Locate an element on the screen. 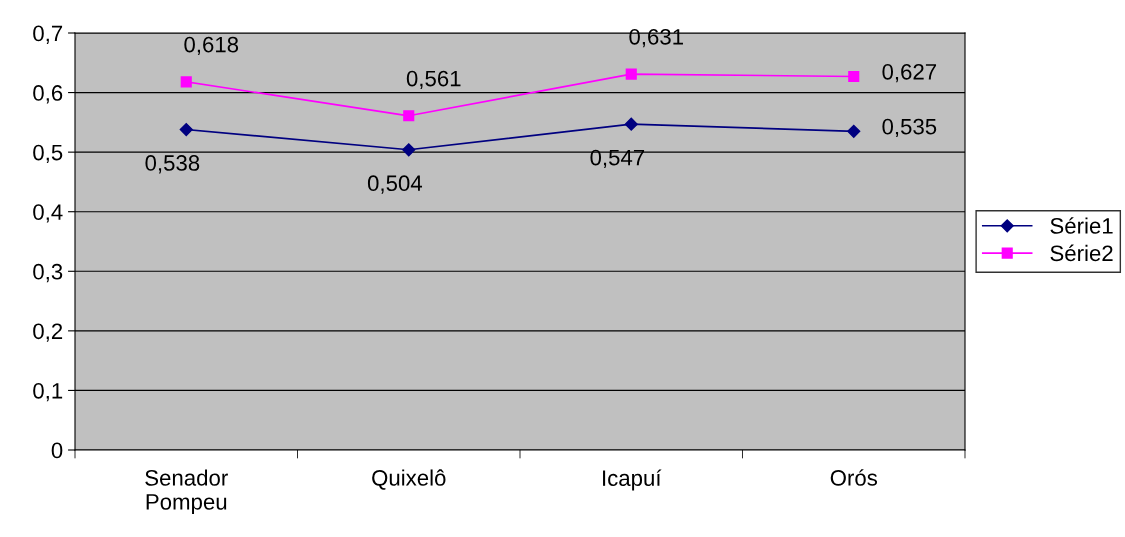 The width and height of the screenshot is (1125, 537). data-label: 0,618 is located at coordinates (211, 46).